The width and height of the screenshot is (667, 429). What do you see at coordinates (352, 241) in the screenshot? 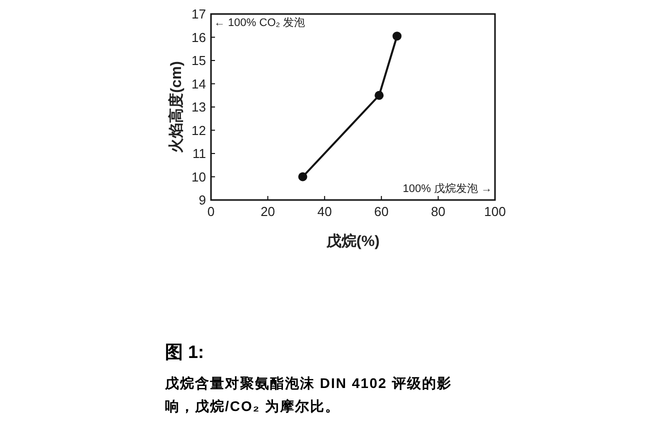
I see `x-axis-title: 戊烷(%)` at bounding box center [352, 241].